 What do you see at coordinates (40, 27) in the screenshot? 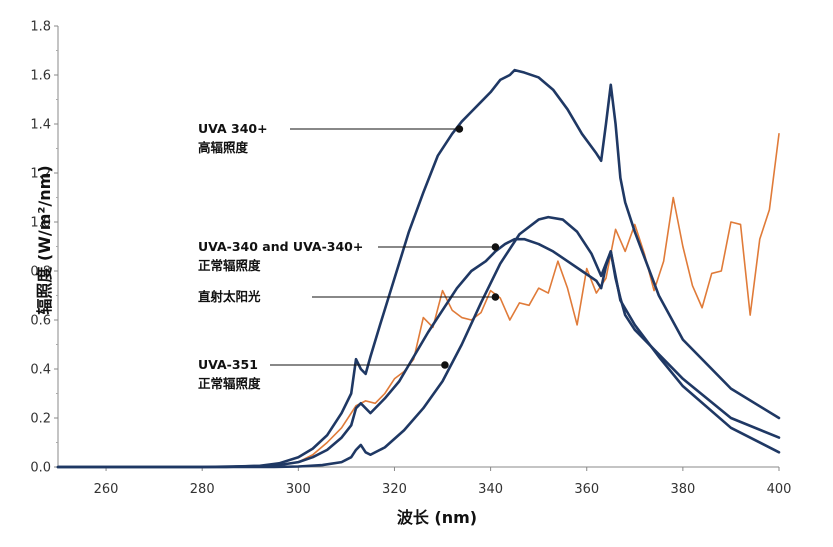
I see `y-tick-label: 1.8` at bounding box center [40, 27].